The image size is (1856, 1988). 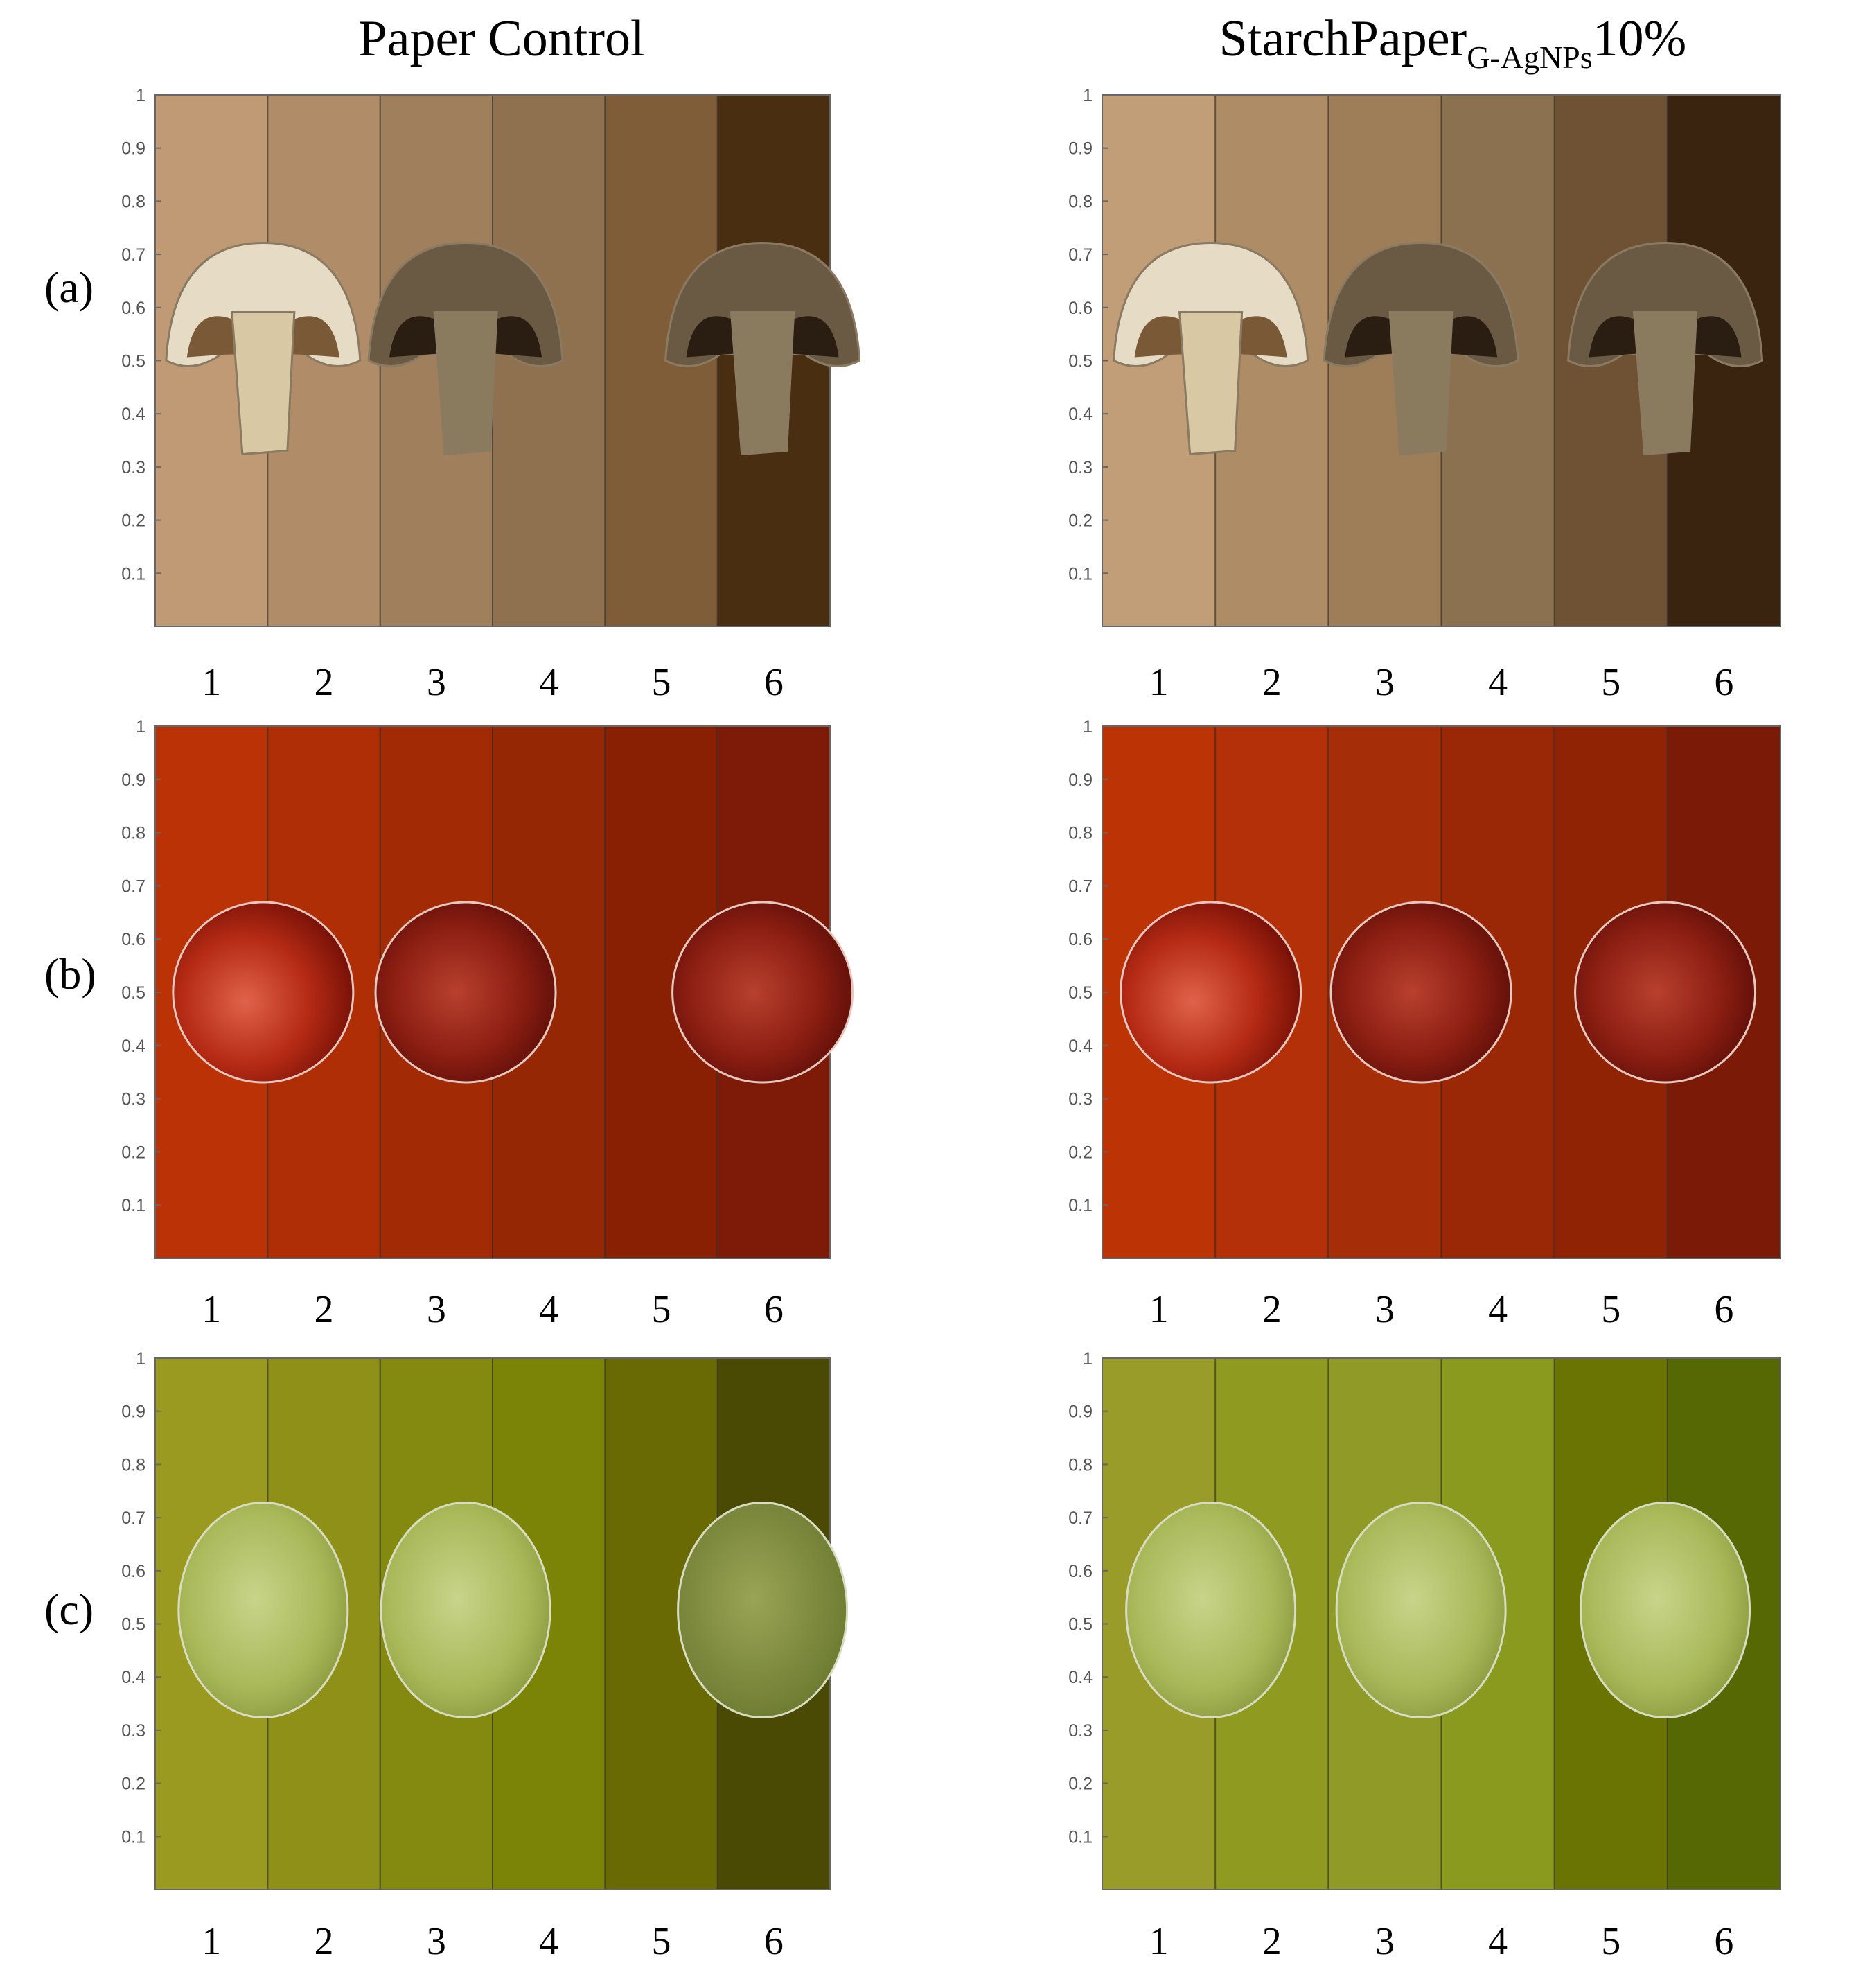 What do you see at coordinates (1453, 42) in the screenshot?
I see `column-title: StarchPaperG-AgNPs10%` at bounding box center [1453, 42].